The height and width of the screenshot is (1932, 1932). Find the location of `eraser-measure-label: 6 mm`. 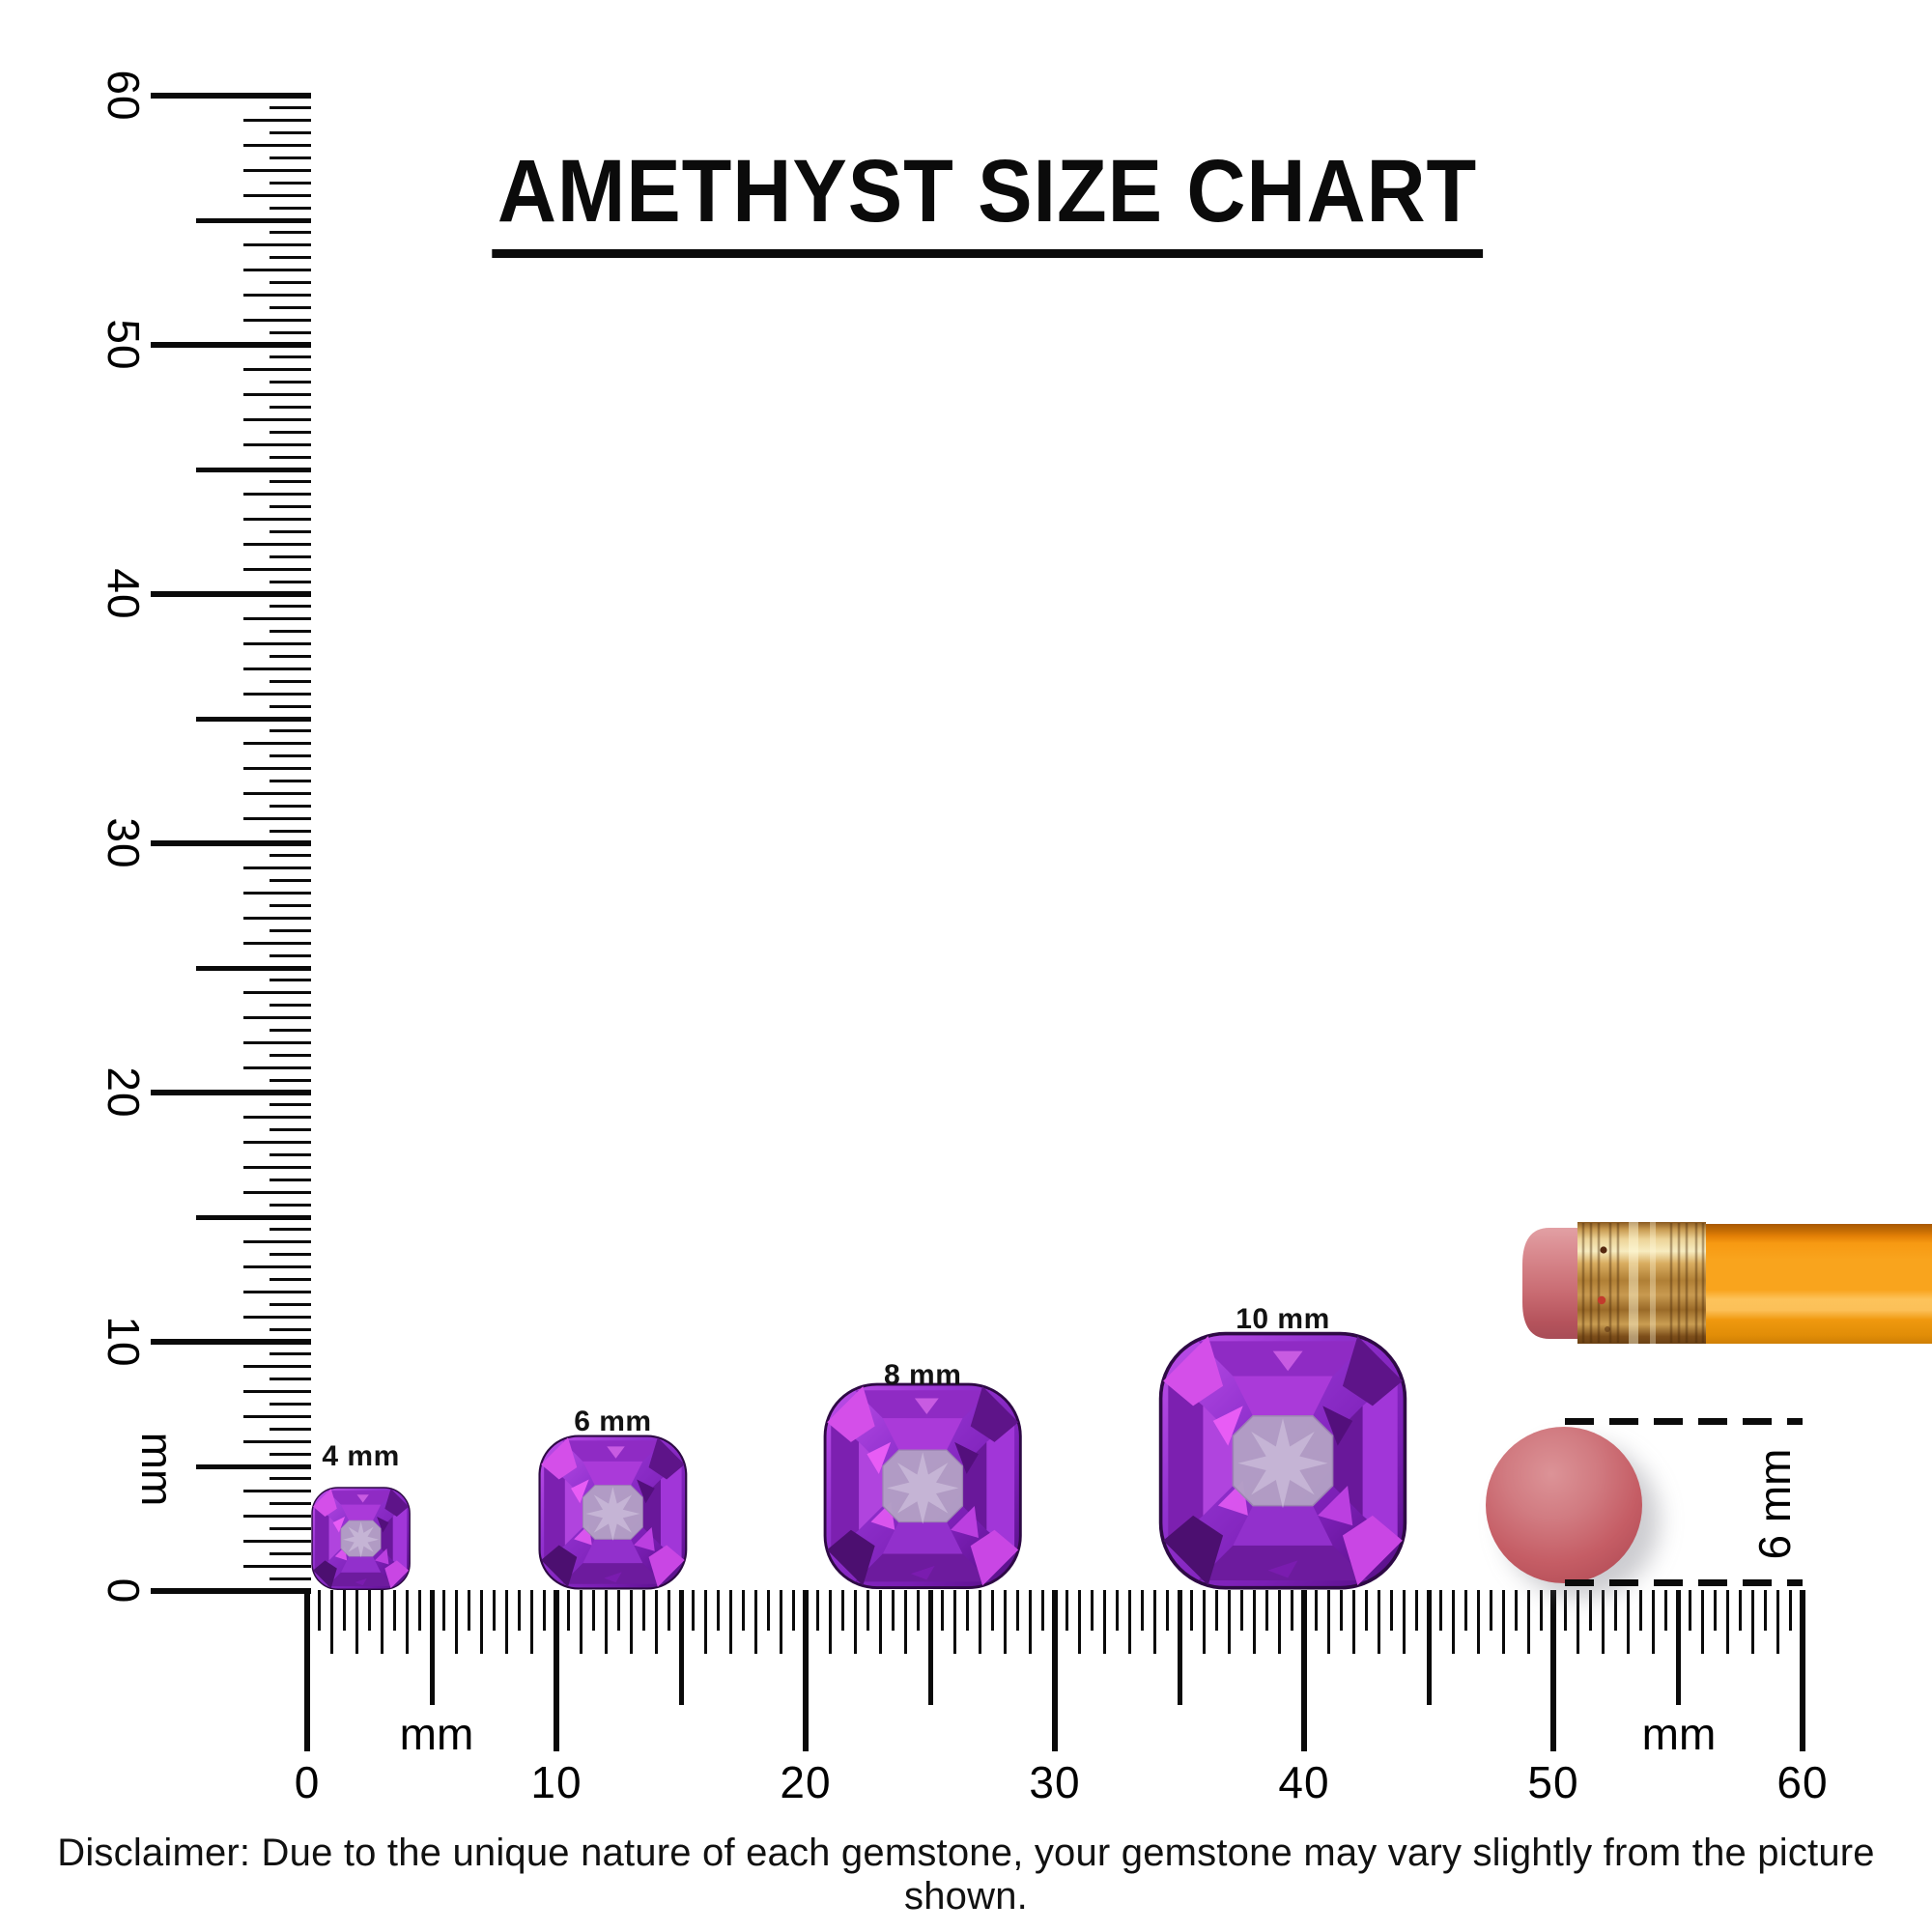

eraser-measure-label: 6 mm is located at coordinates (1774, 1504).